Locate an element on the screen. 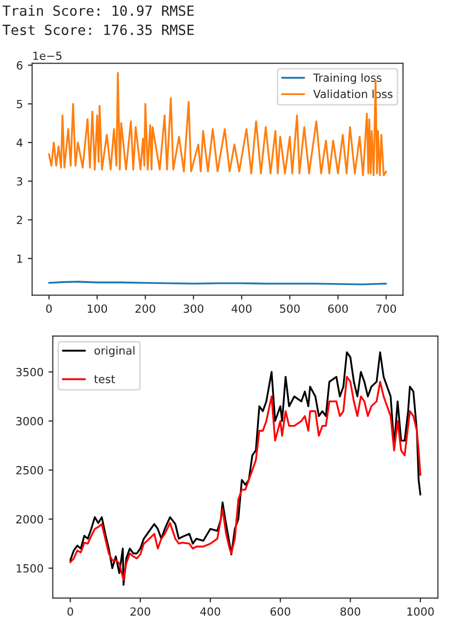 This screenshot has width=459, height=639. y-tick-label: 5 is located at coordinates (19, 104).